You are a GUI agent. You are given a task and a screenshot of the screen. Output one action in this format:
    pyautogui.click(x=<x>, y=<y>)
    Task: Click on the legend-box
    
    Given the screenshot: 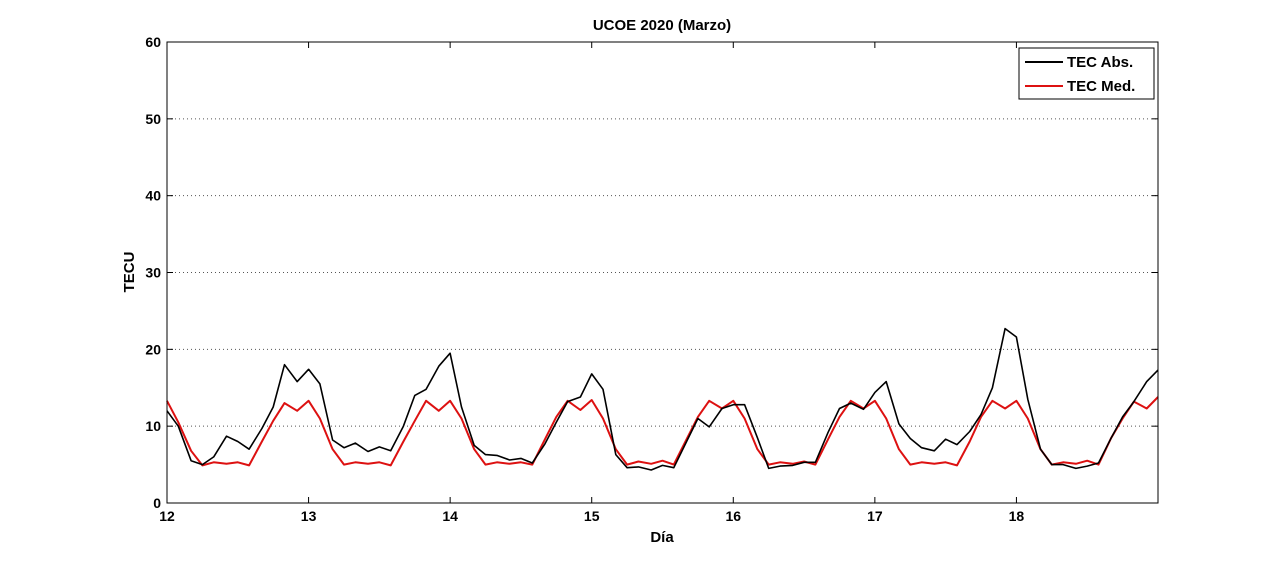 What is the action you would take?
    pyautogui.click(x=1086, y=73)
    